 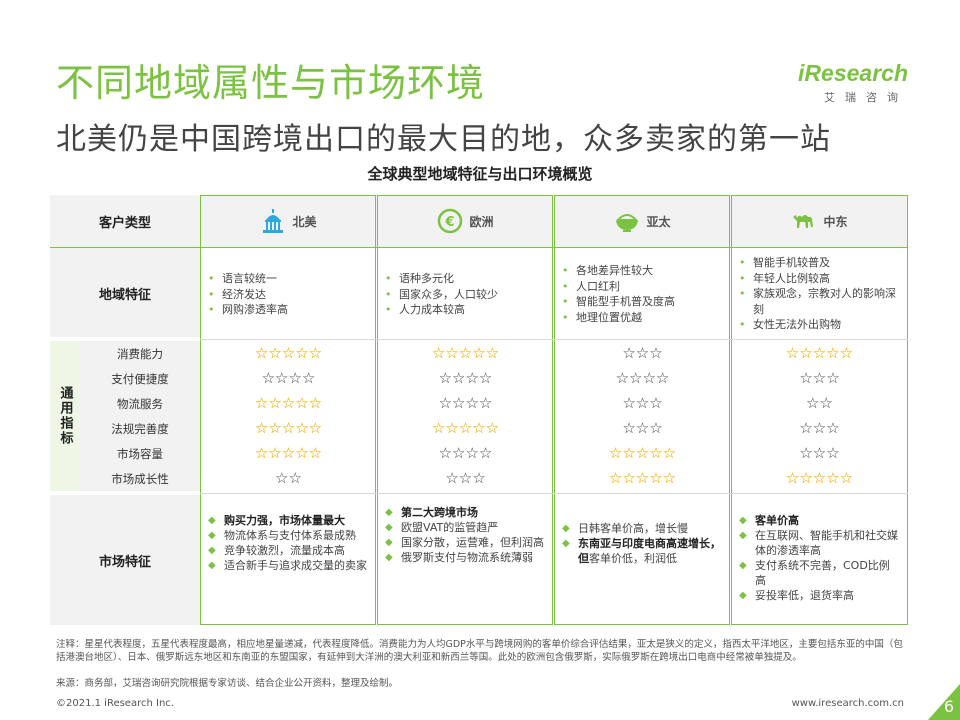 What do you see at coordinates (480, 174) in the screenshot?
I see `table-title: 全球典型地域特征与出口环境概览` at bounding box center [480, 174].